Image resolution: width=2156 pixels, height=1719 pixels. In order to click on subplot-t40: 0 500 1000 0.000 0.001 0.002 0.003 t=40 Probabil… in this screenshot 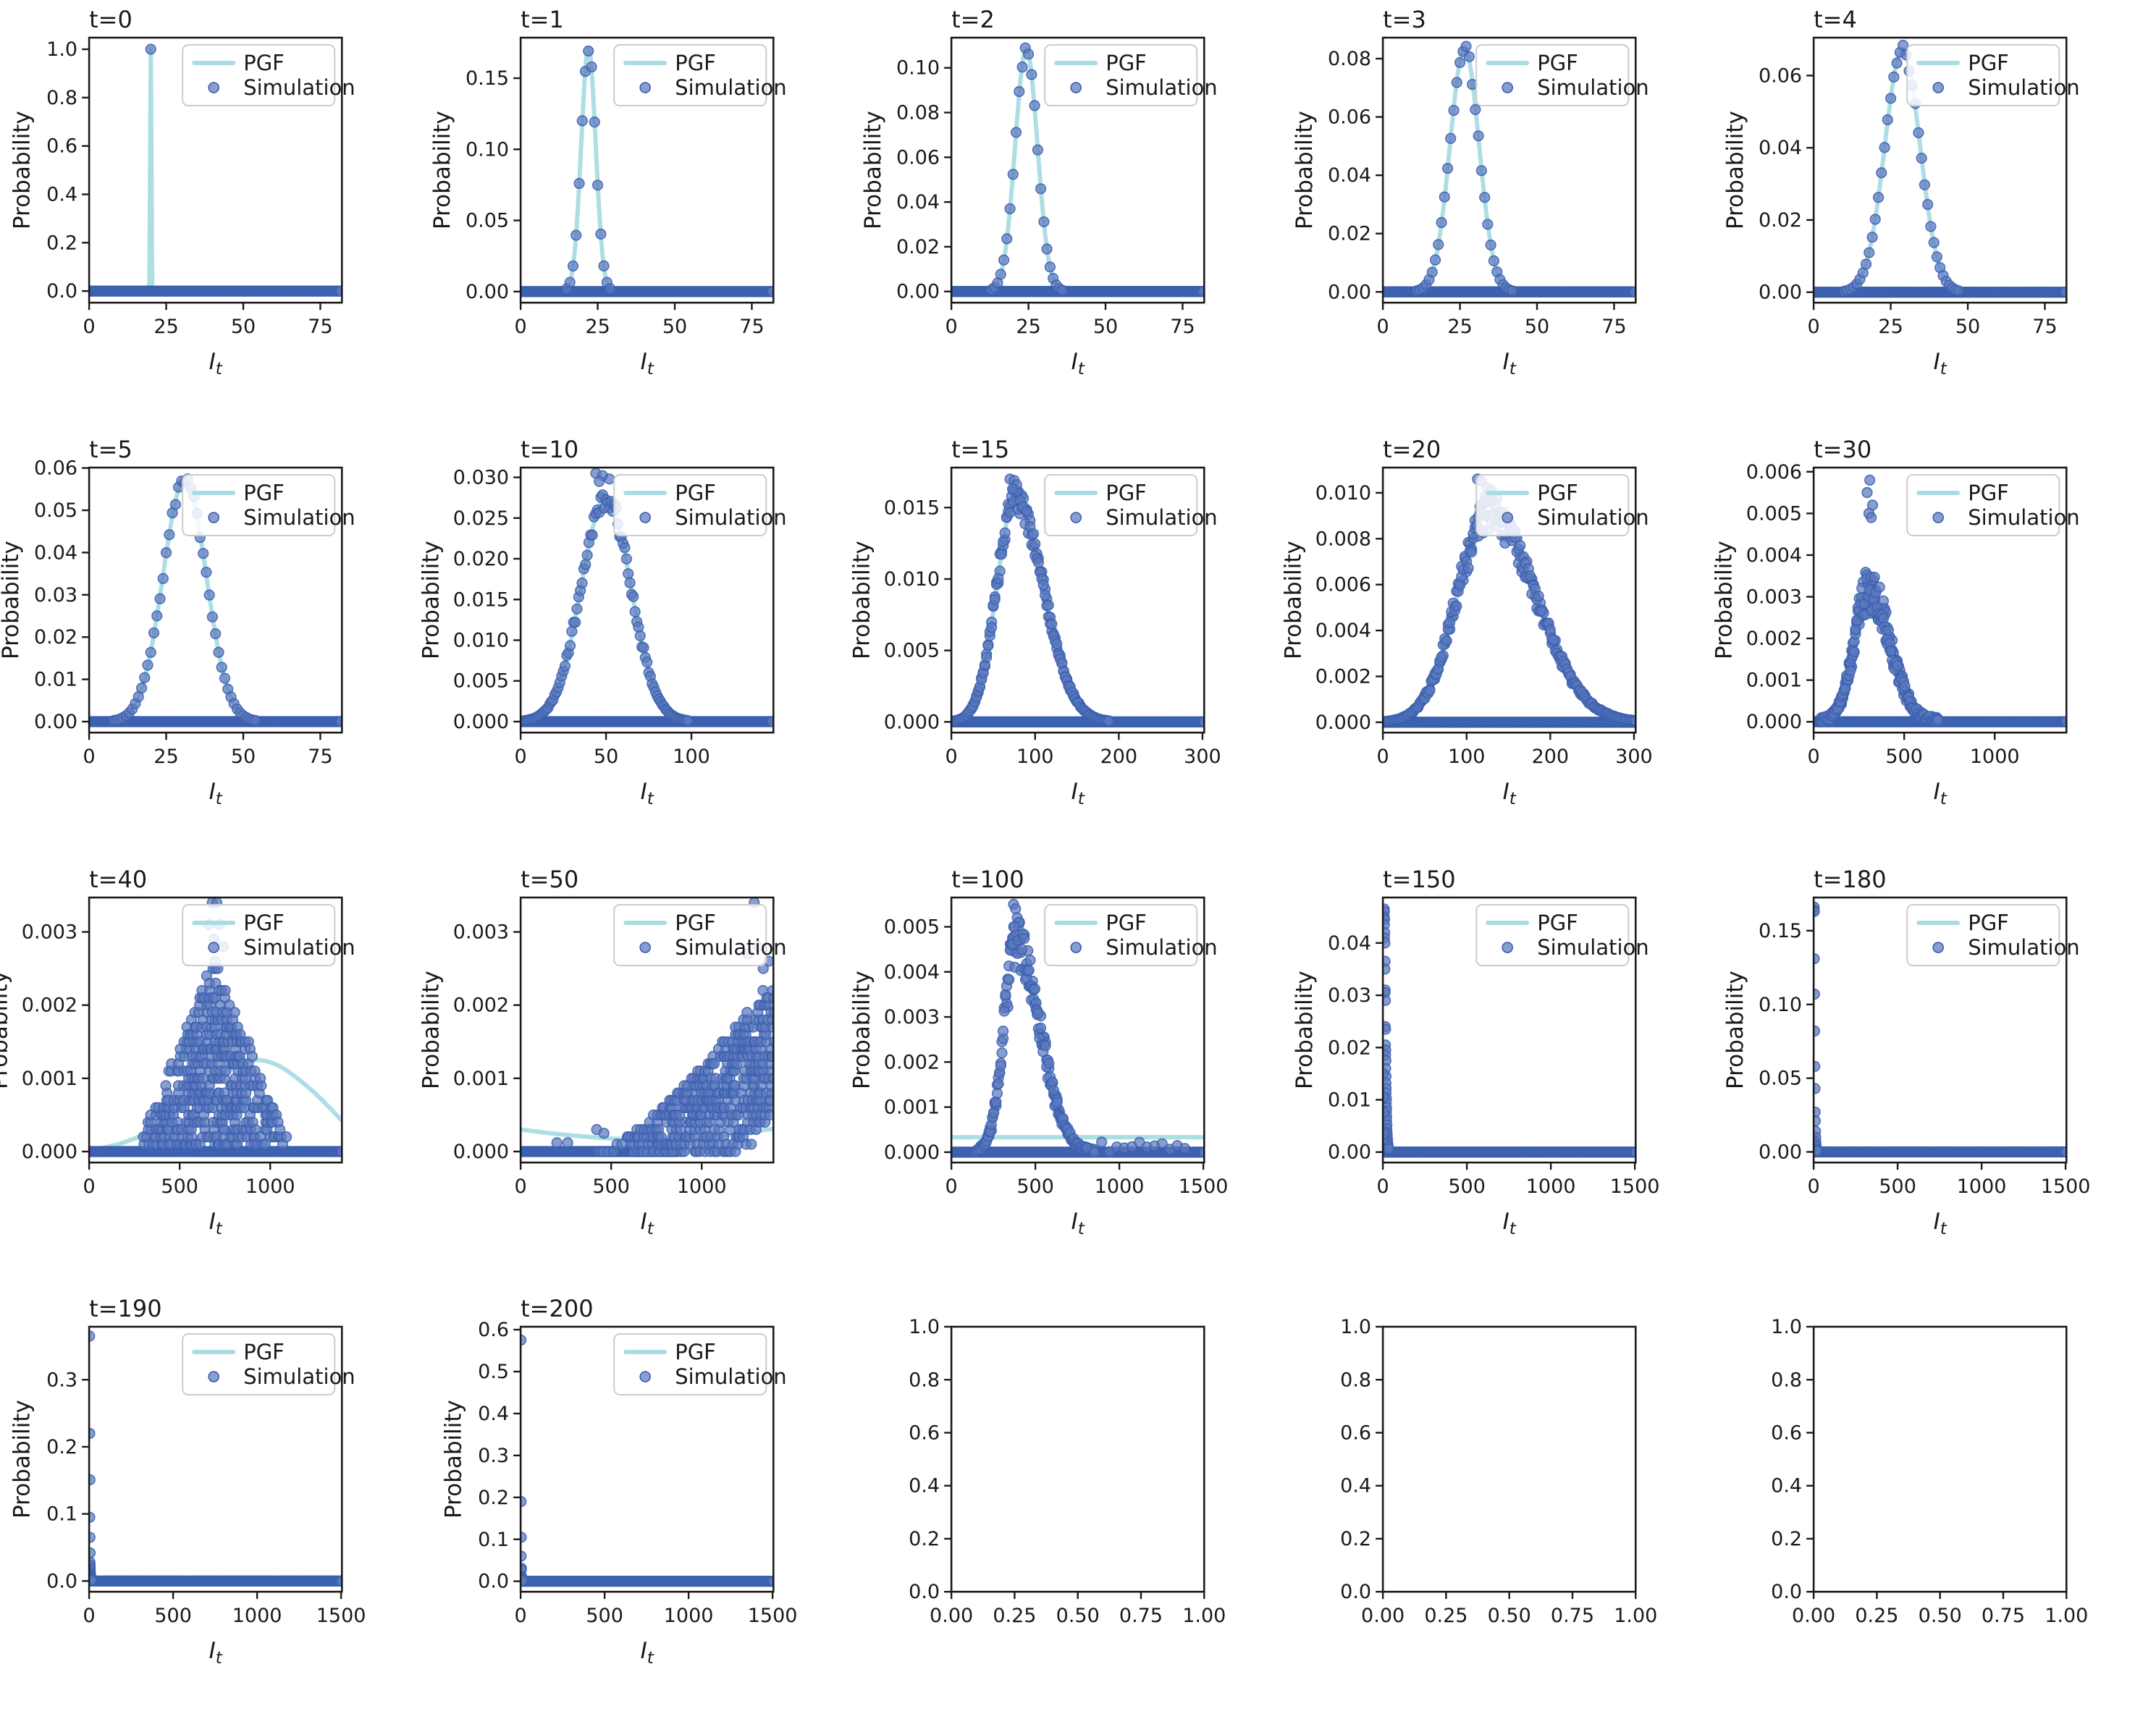, I will do `click(177, 1052)`.